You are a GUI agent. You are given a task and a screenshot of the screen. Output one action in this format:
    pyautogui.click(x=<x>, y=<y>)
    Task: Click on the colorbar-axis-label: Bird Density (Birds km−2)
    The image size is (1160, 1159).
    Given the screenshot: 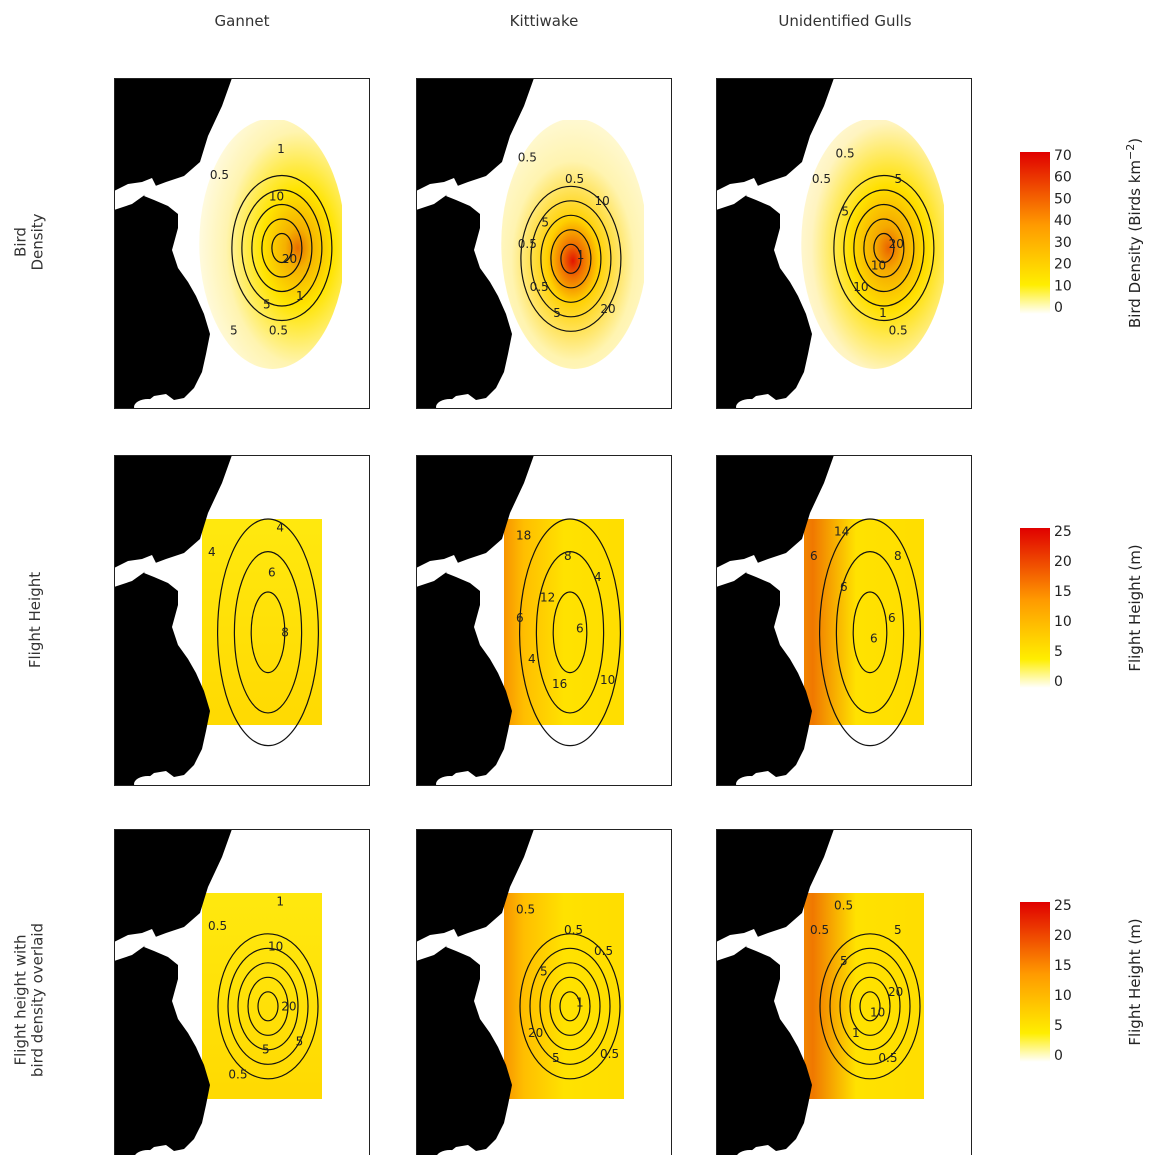 What is the action you would take?
    pyautogui.click(x=1134, y=233)
    